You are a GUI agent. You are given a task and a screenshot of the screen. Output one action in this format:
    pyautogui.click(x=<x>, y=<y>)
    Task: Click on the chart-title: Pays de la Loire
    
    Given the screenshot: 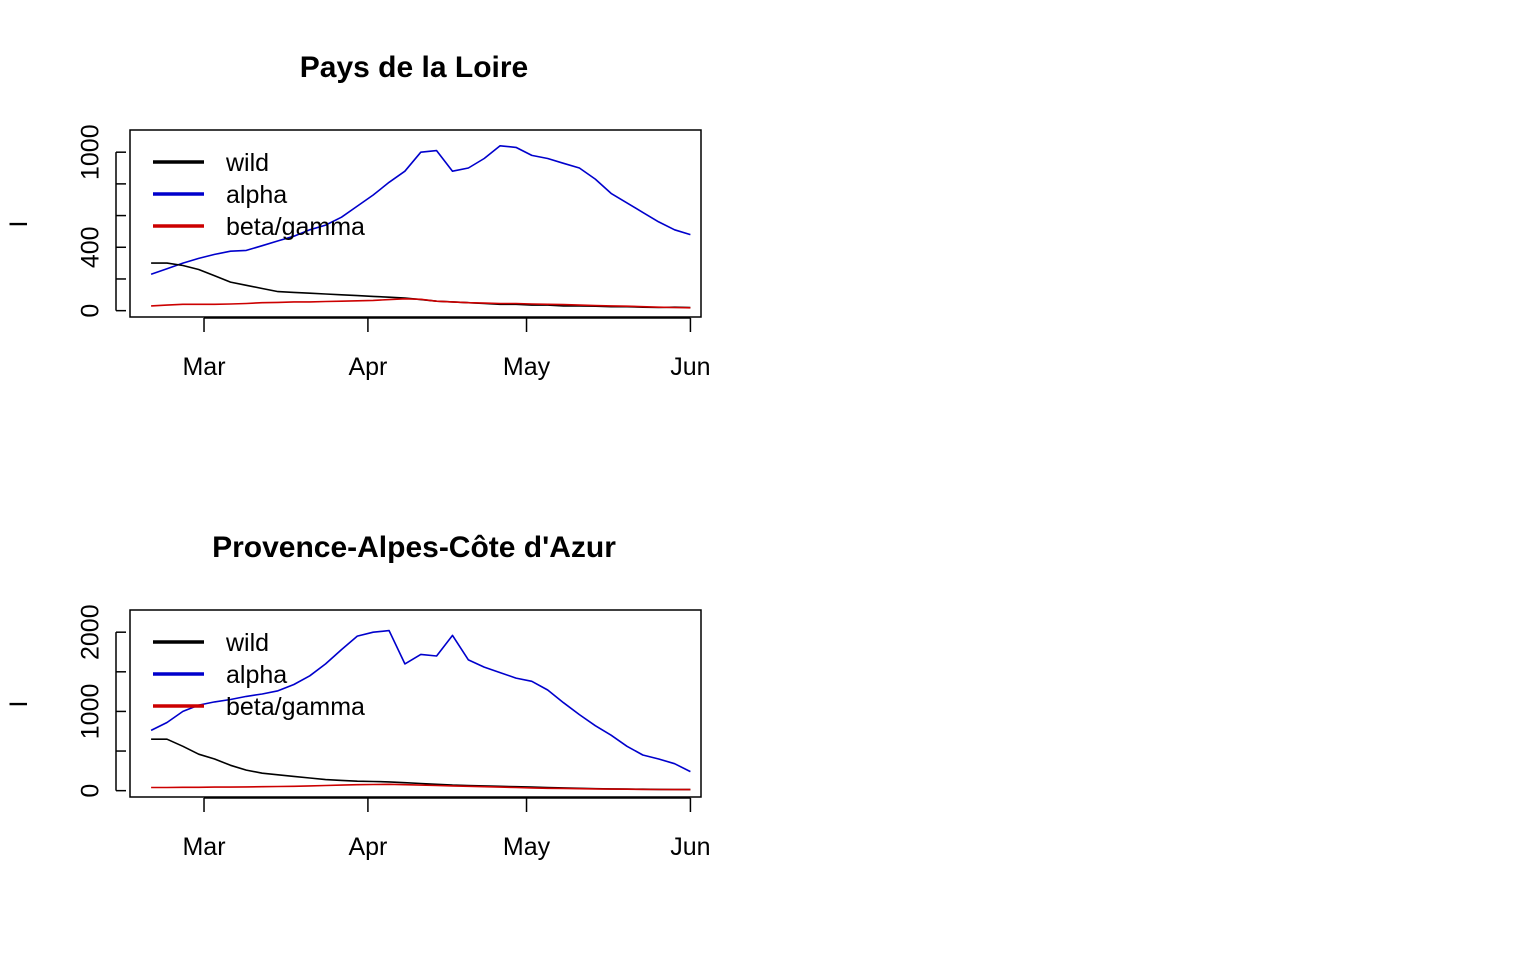 What is the action you would take?
    pyautogui.click(x=414, y=67)
    